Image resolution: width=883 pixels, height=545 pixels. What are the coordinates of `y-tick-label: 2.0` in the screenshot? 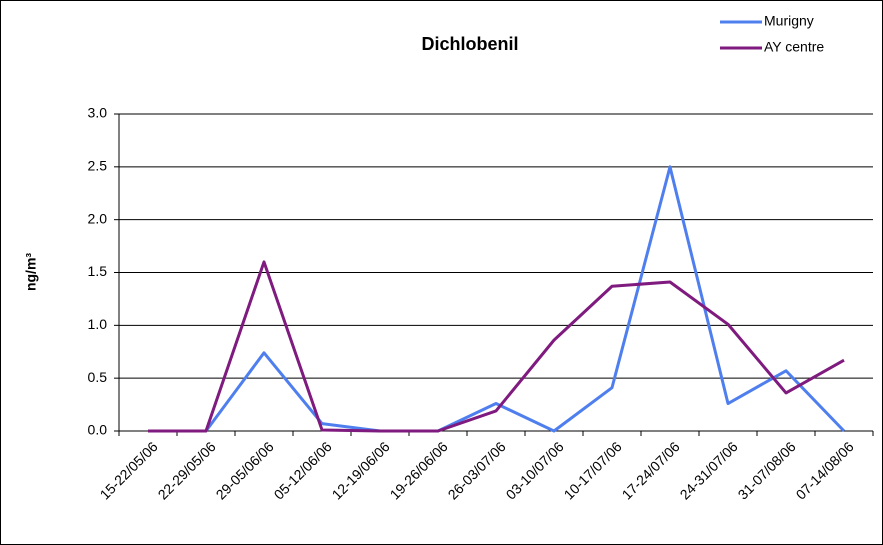 It's located at (98, 218).